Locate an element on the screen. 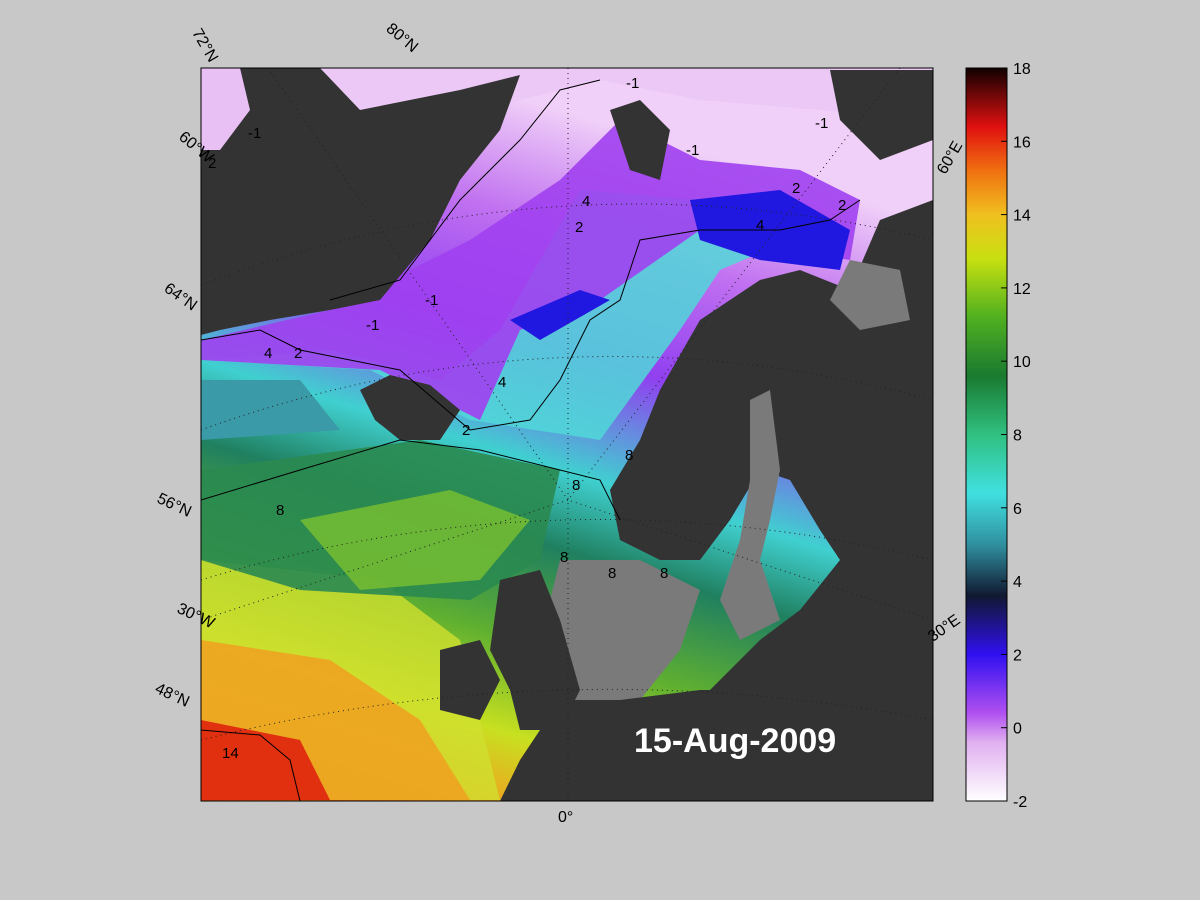 Image resolution: width=1200 pixels, height=900 pixels. colorbar-tick-label: 6 is located at coordinates (1017, 509).